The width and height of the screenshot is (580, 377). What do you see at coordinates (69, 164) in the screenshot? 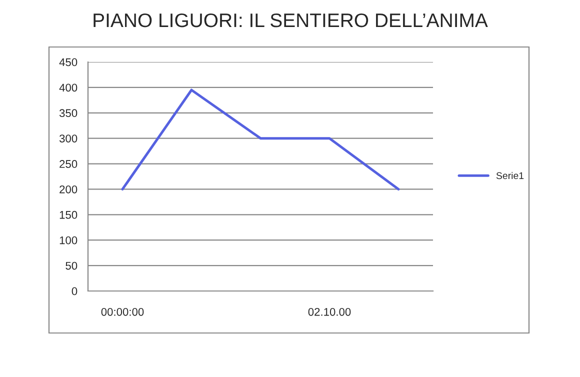
I see `y-tick-label: 250` at bounding box center [69, 164].